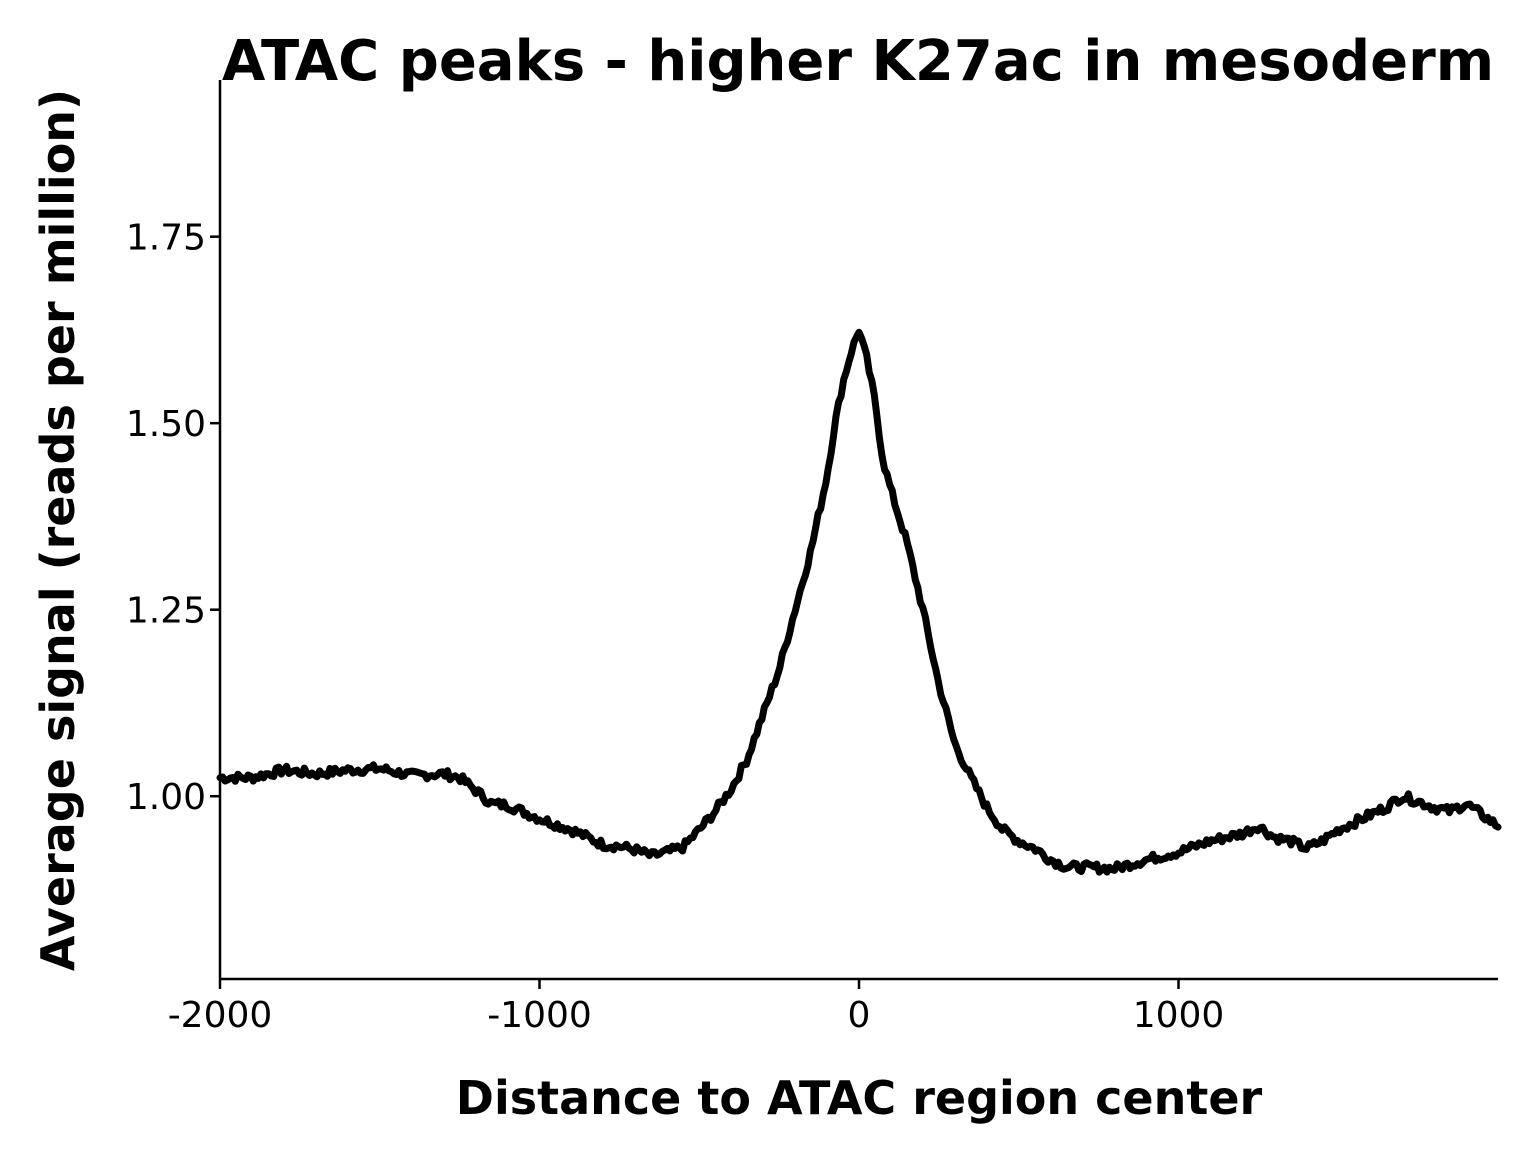 The height and width of the screenshot is (1152, 1536). What do you see at coordinates (166, 424) in the screenshot?
I see `y-tick-label: 1.50` at bounding box center [166, 424].